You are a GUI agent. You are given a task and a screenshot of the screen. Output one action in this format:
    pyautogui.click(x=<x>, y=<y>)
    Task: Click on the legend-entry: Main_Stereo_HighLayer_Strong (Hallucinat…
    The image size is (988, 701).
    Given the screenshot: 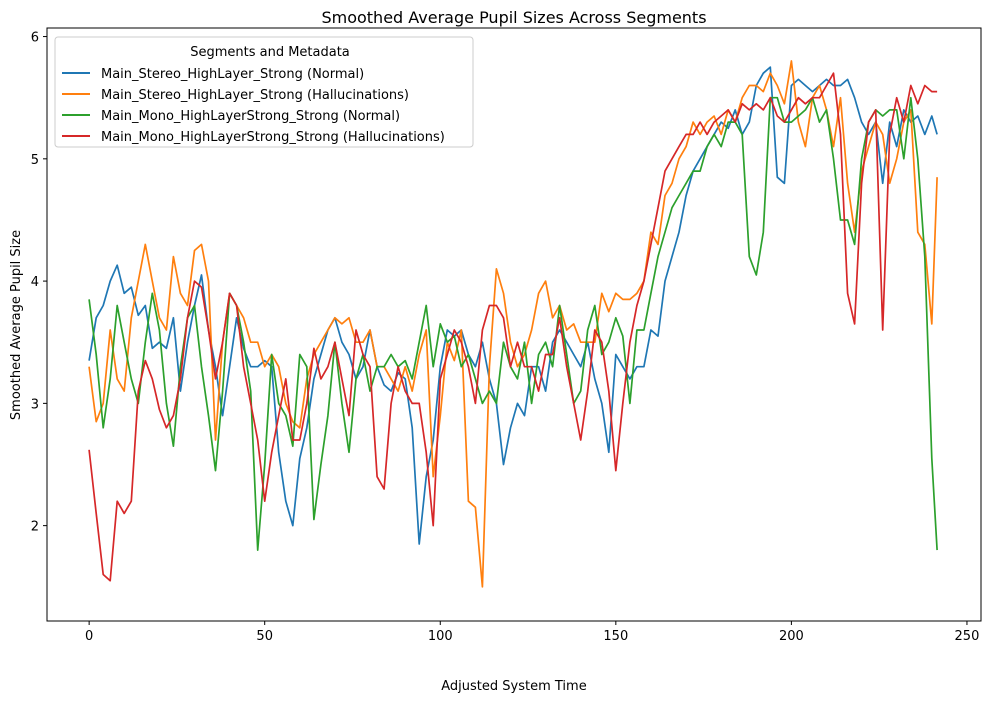 What is the action you would take?
    pyautogui.click(x=255, y=95)
    